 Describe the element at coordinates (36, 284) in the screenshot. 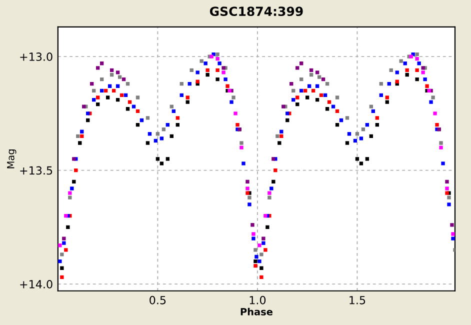

I see `y-tick-label: +14.0` at that location.